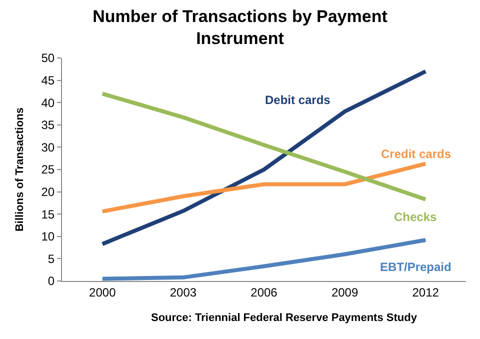 Image resolution: width=480 pixels, height=339 pixels. What do you see at coordinates (102, 292) in the screenshot?
I see `x-tick-label: 2000` at bounding box center [102, 292].